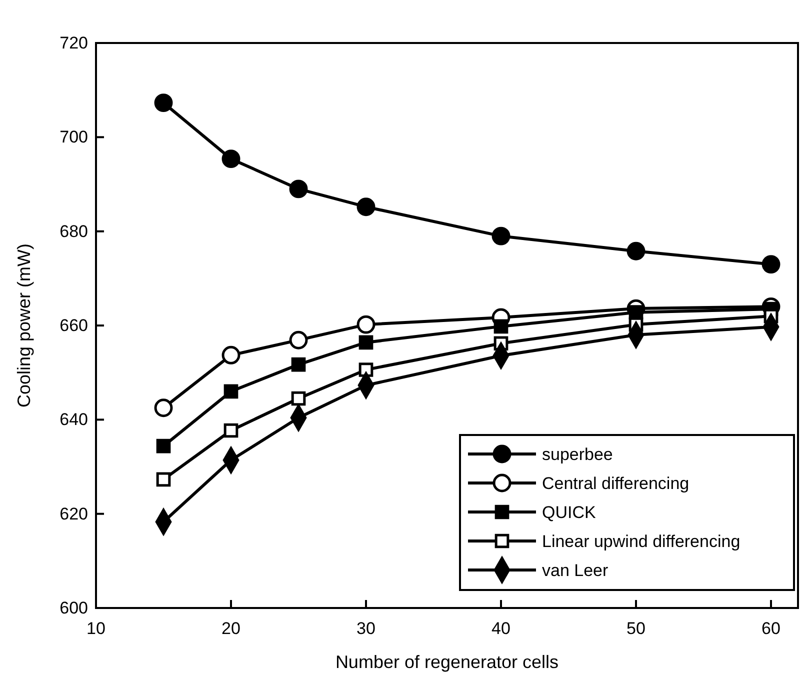  What do you see at coordinates (74, 608) in the screenshot?
I see `y-tick-label: 600` at bounding box center [74, 608].